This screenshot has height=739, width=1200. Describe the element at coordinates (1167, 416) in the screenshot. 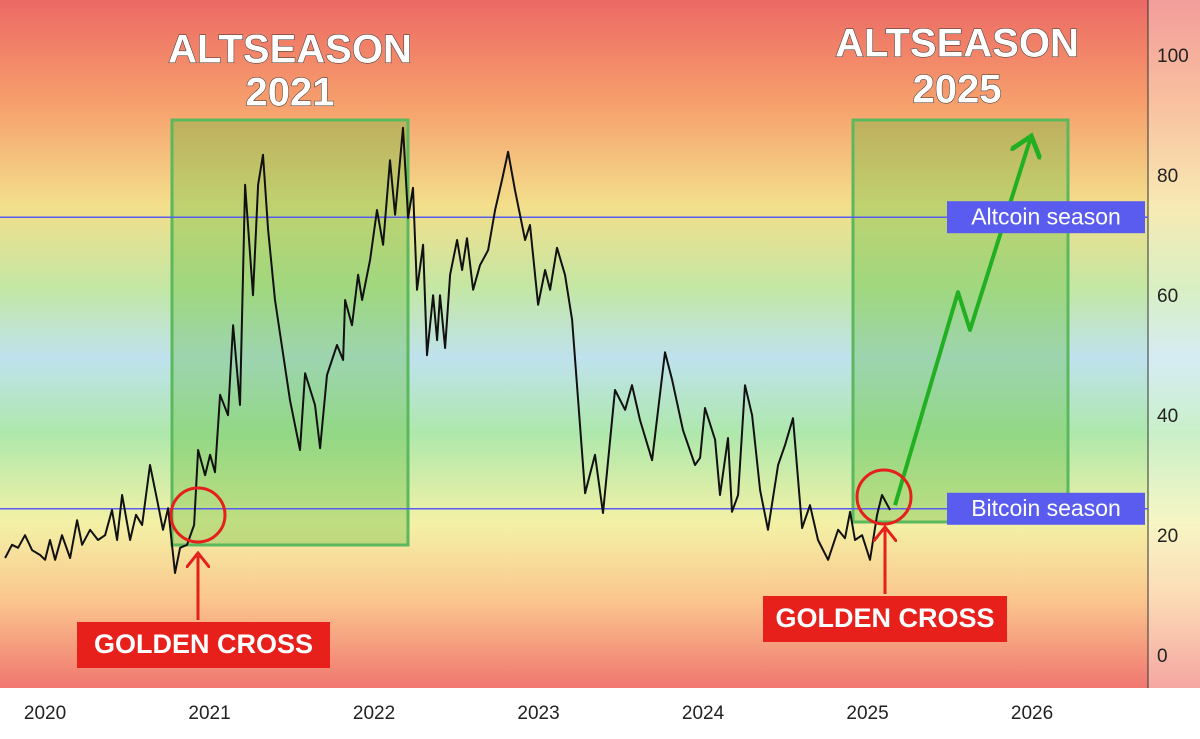

I see `y-tick-label: 40` at that location.